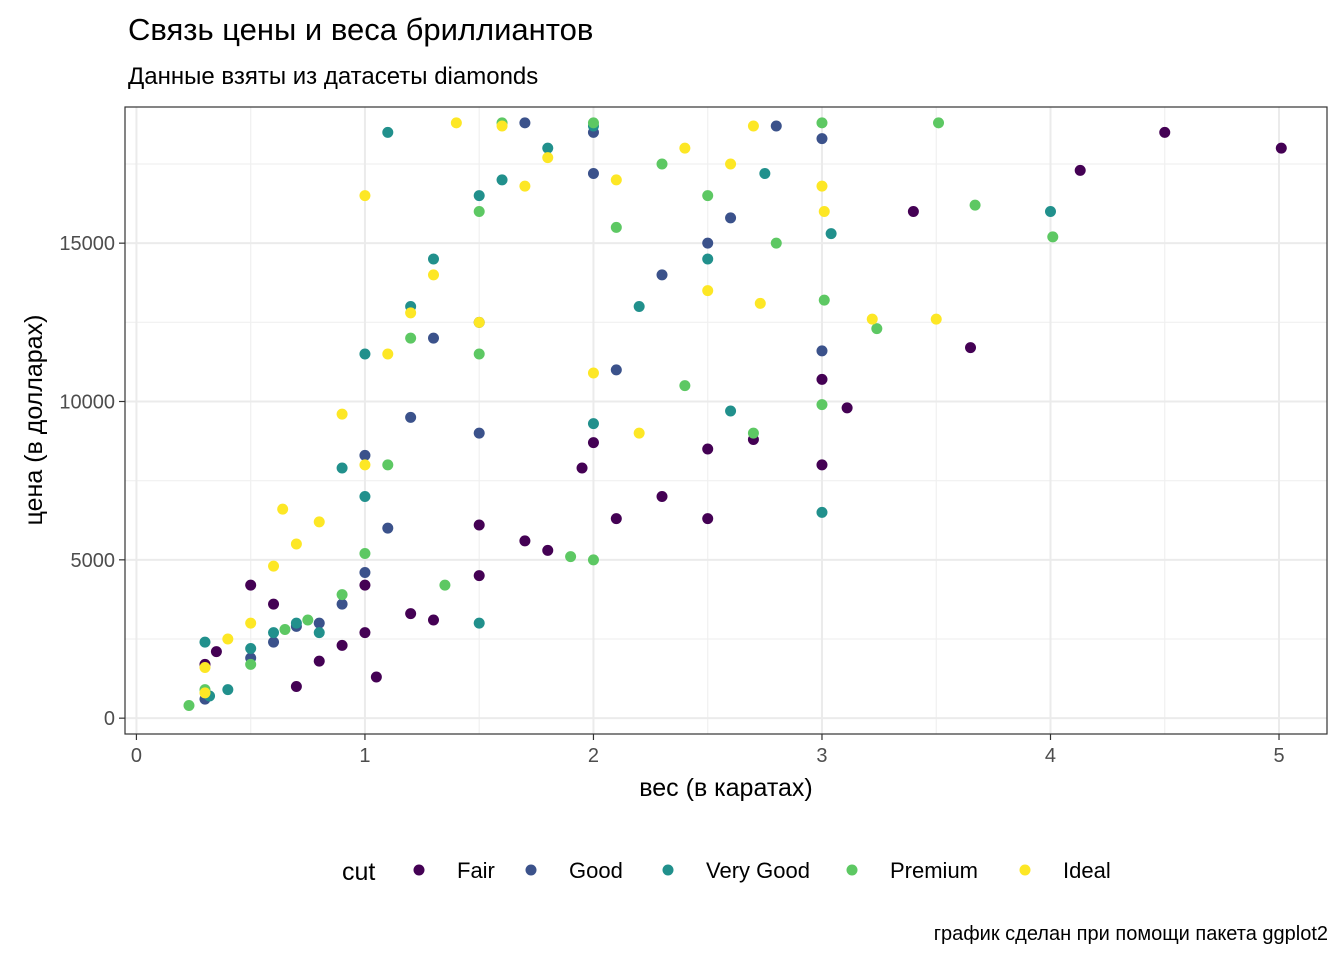  I want to click on legend-label: Ideal, so click(1087, 870).